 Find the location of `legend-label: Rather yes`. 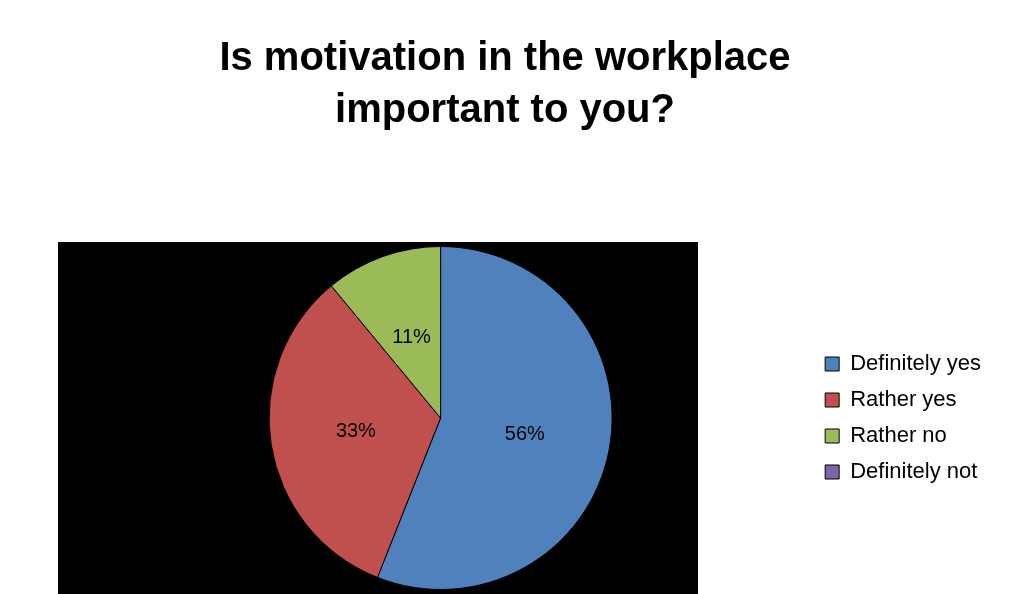

legend-label: Rather yes is located at coordinates (903, 399).